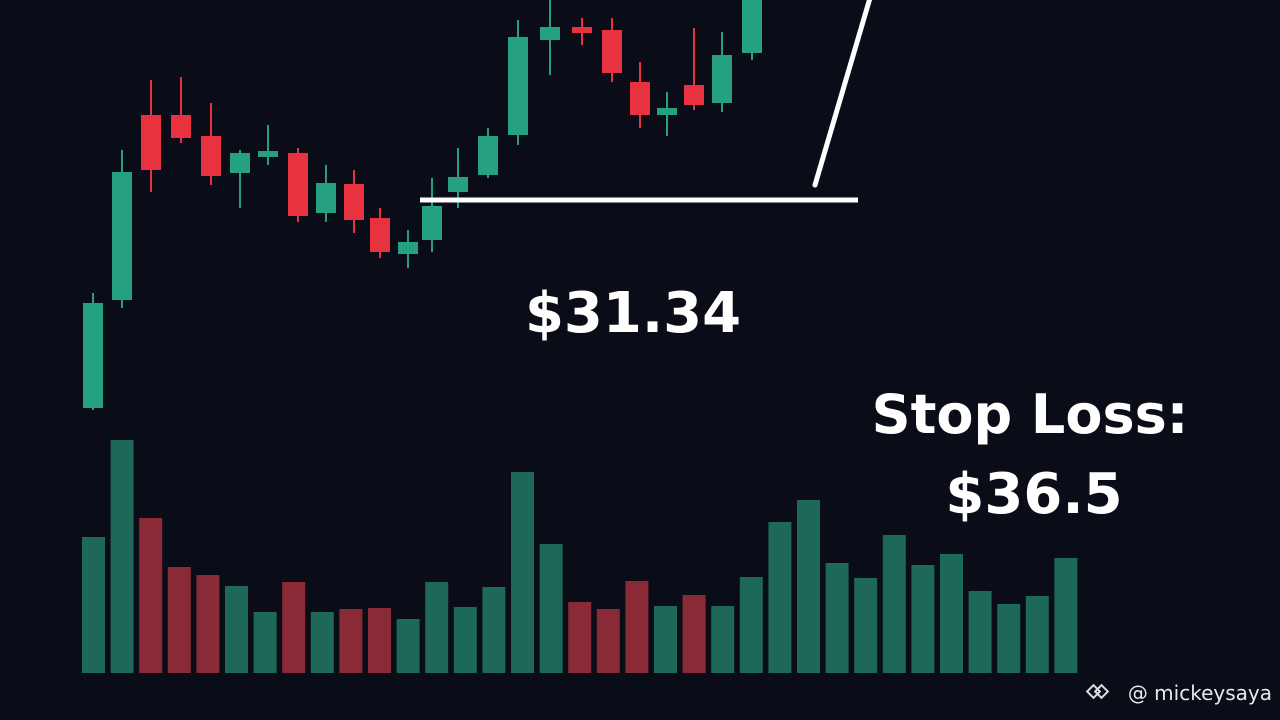  I want to click on trend-line, so click(842, 94).